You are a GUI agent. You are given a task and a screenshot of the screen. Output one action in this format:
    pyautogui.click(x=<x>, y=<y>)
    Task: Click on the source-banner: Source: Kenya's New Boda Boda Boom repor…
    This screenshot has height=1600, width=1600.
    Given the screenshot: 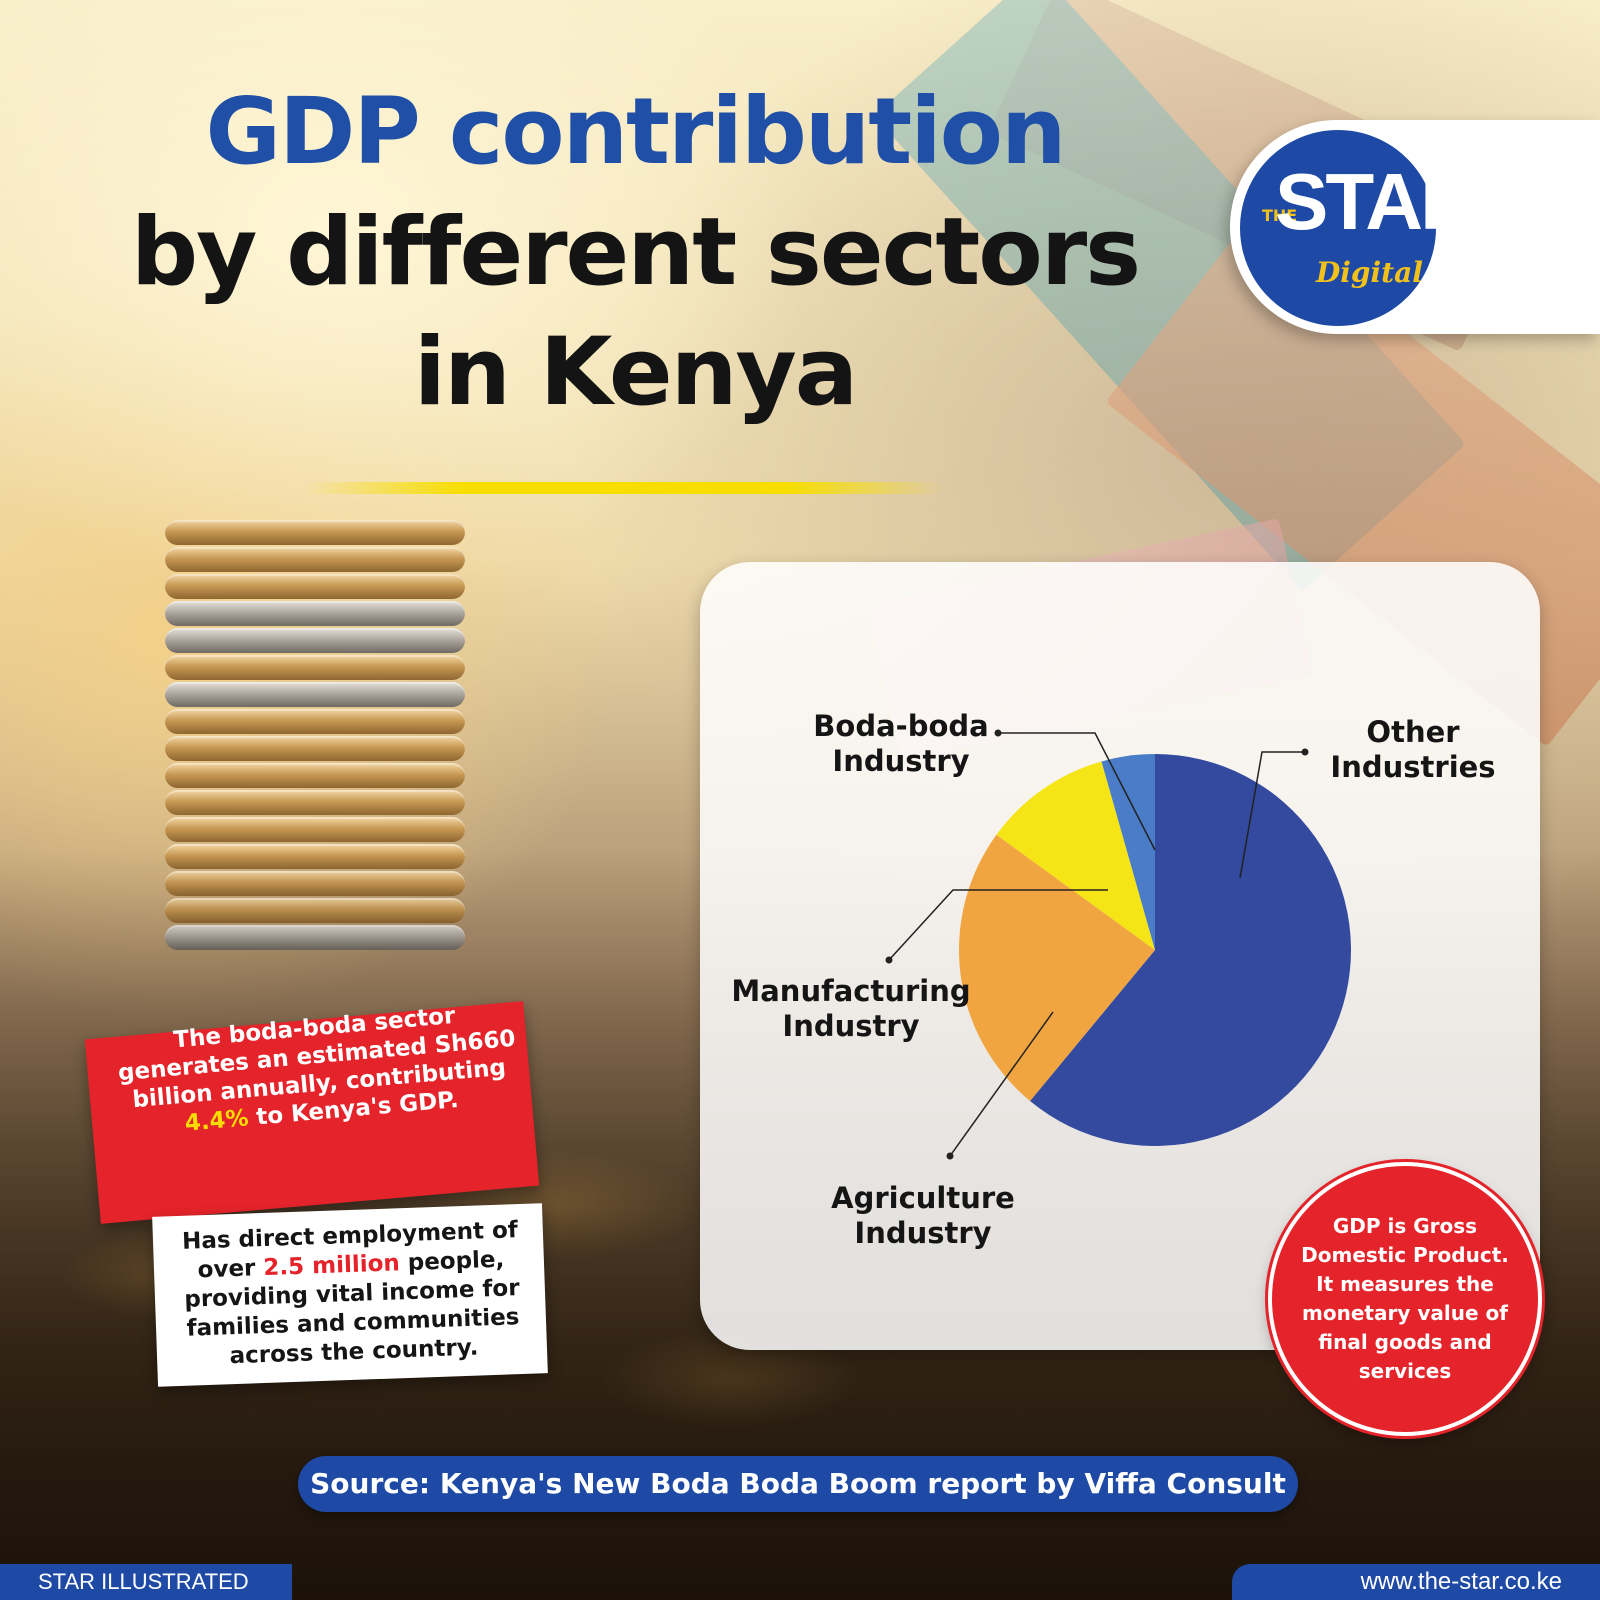 What is the action you would take?
    pyautogui.click(x=798, y=1484)
    